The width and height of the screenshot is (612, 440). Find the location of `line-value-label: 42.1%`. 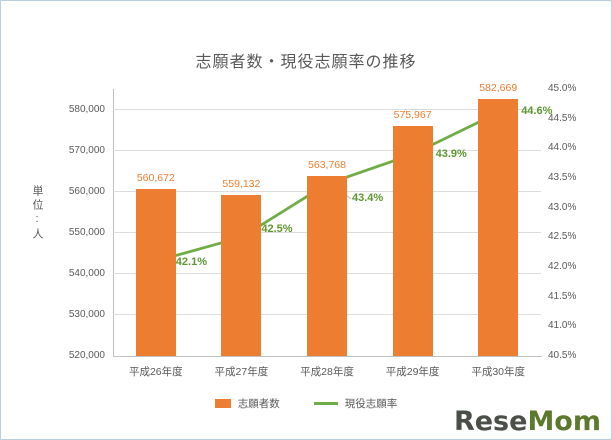

line-value-label: 42.1% is located at coordinates (191, 262).